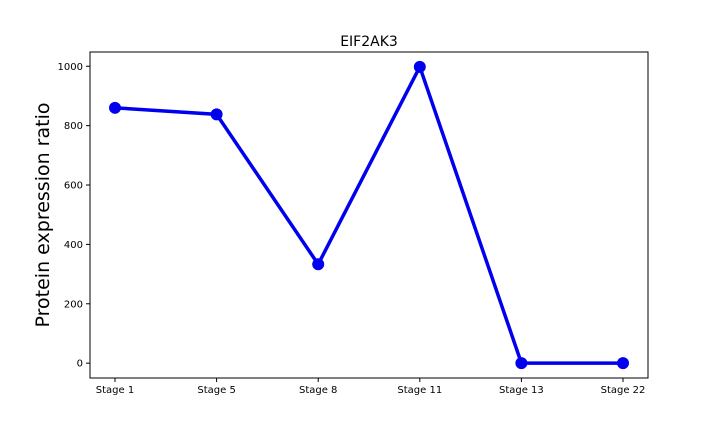  I want to click on x-tick-label: Stage 22, so click(623, 390).